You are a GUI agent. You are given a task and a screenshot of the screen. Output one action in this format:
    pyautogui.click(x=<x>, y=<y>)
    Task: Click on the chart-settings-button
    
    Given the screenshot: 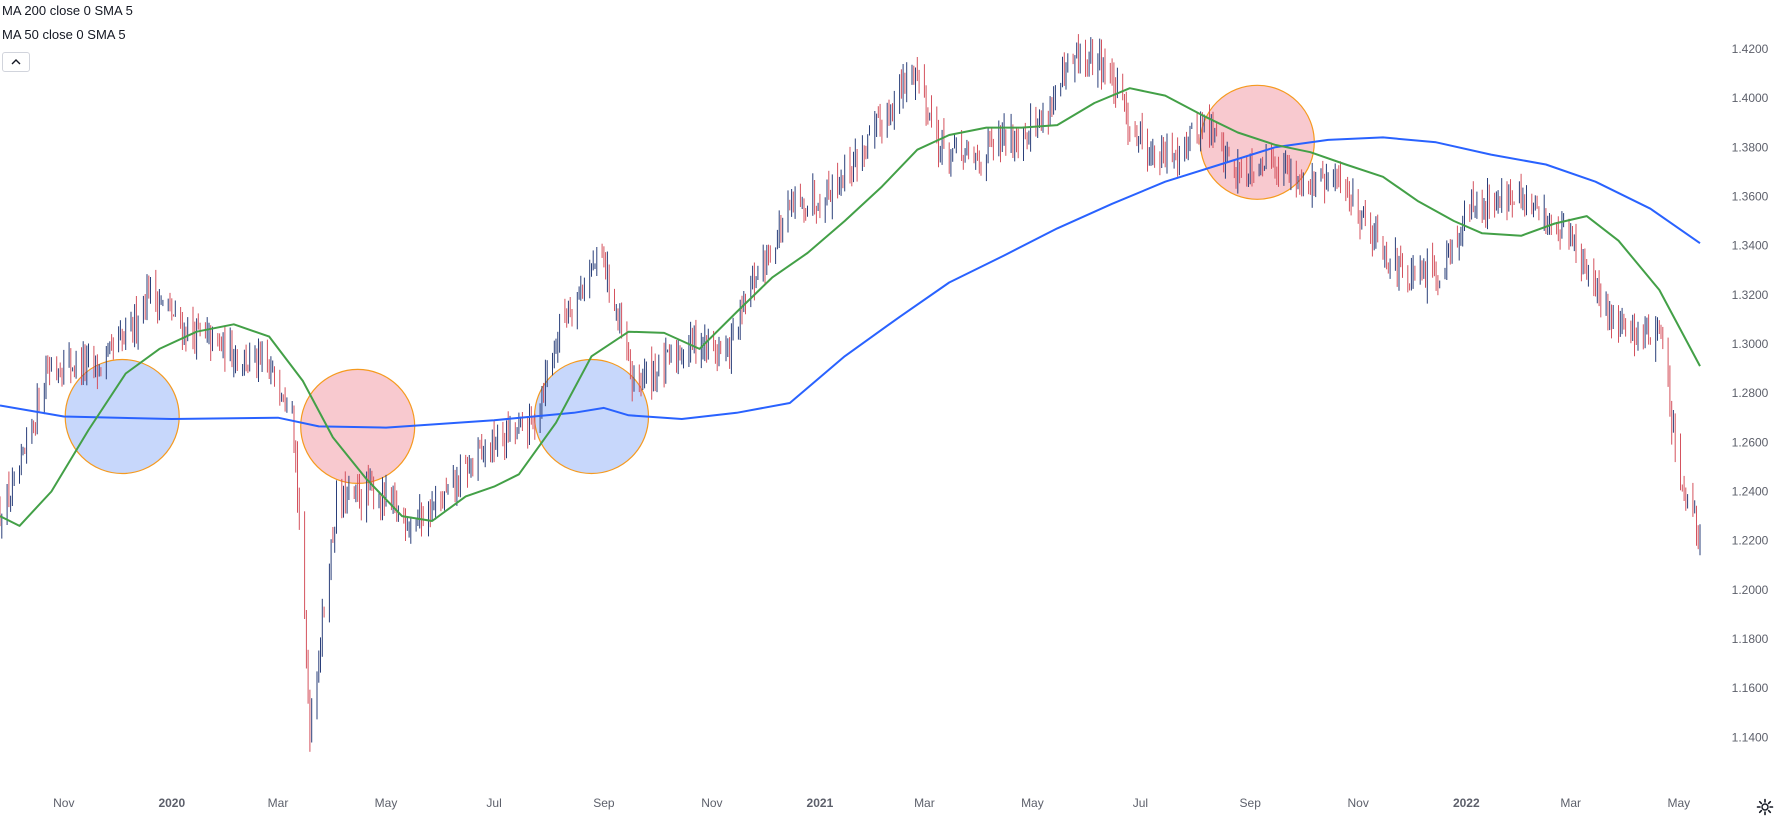 What is the action you would take?
    pyautogui.click(x=1765, y=807)
    